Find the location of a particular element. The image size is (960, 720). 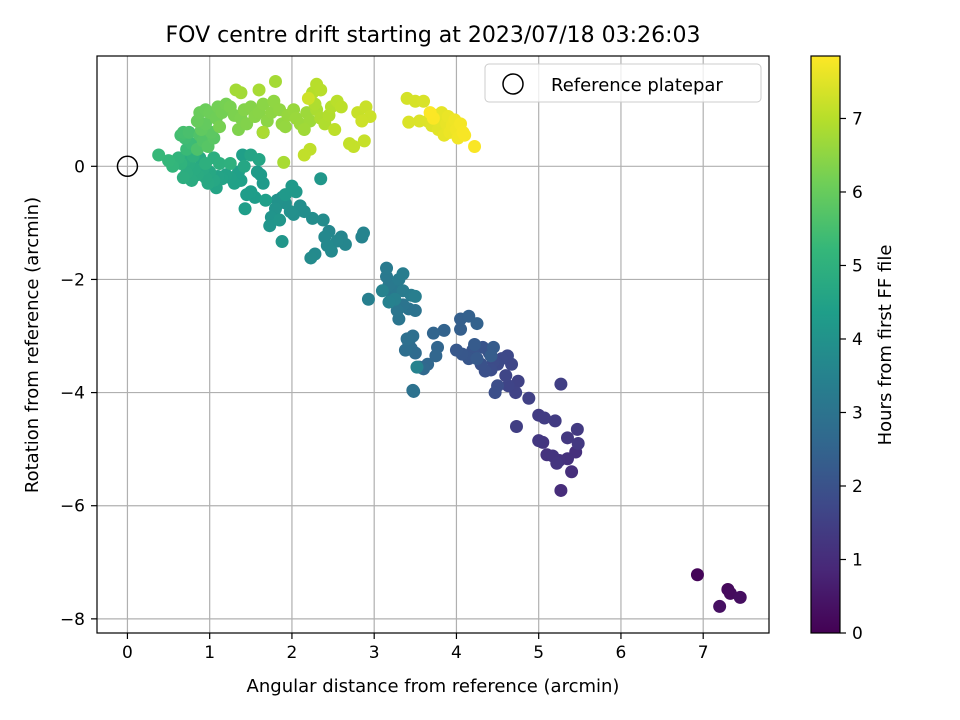

legend: Reference platepar is located at coordinates (623, 83).